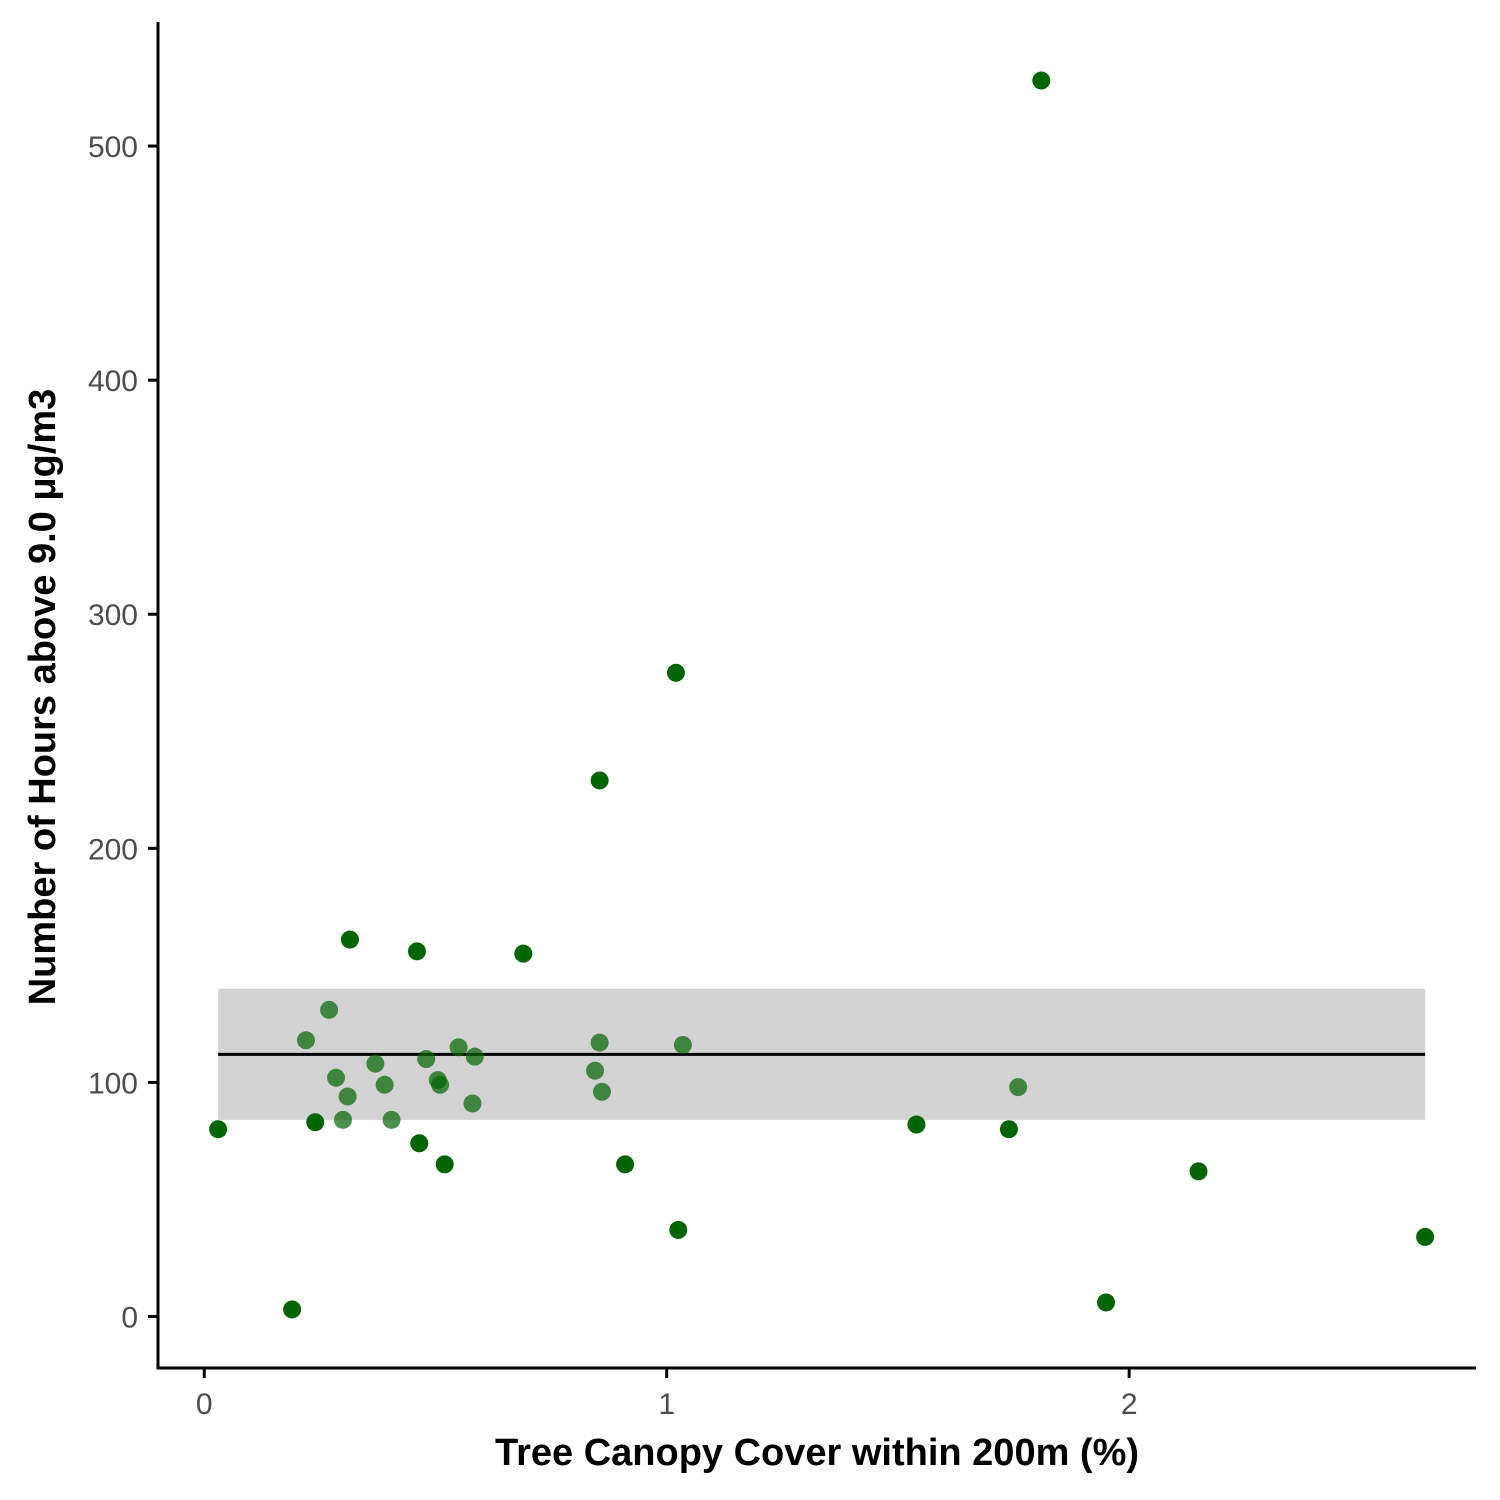  What do you see at coordinates (817, 1453) in the screenshot?
I see `x-axis-title: Tree Canopy Cover within 200m (%)` at bounding box center [817, 1453].